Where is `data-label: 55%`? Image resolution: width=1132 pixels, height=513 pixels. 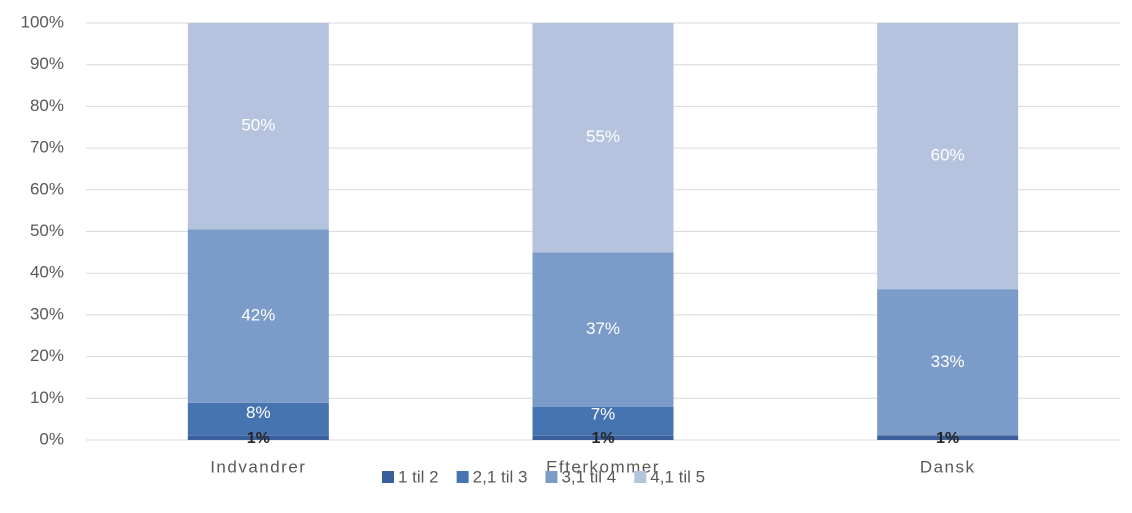 data-label: 55% is located at coordinates (603, 136).